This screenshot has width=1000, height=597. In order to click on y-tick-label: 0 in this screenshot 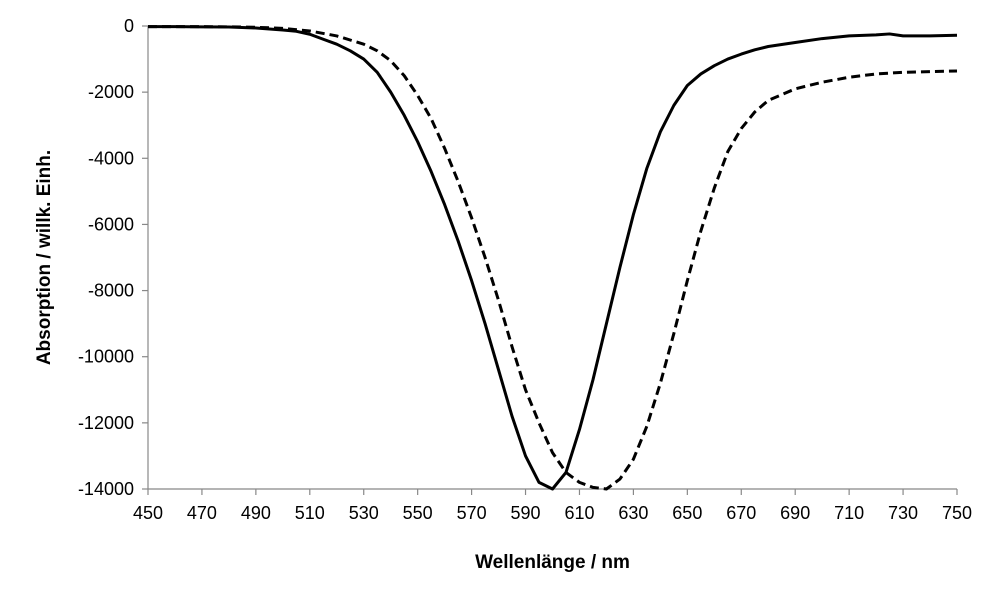, I will do `click(129, 26)`.